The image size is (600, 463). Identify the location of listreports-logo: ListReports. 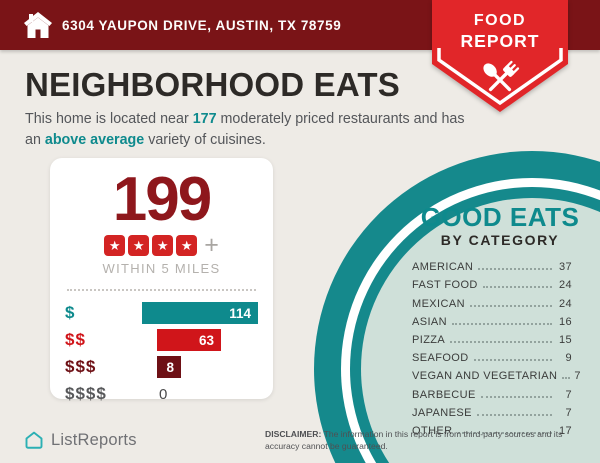
(80, 440).